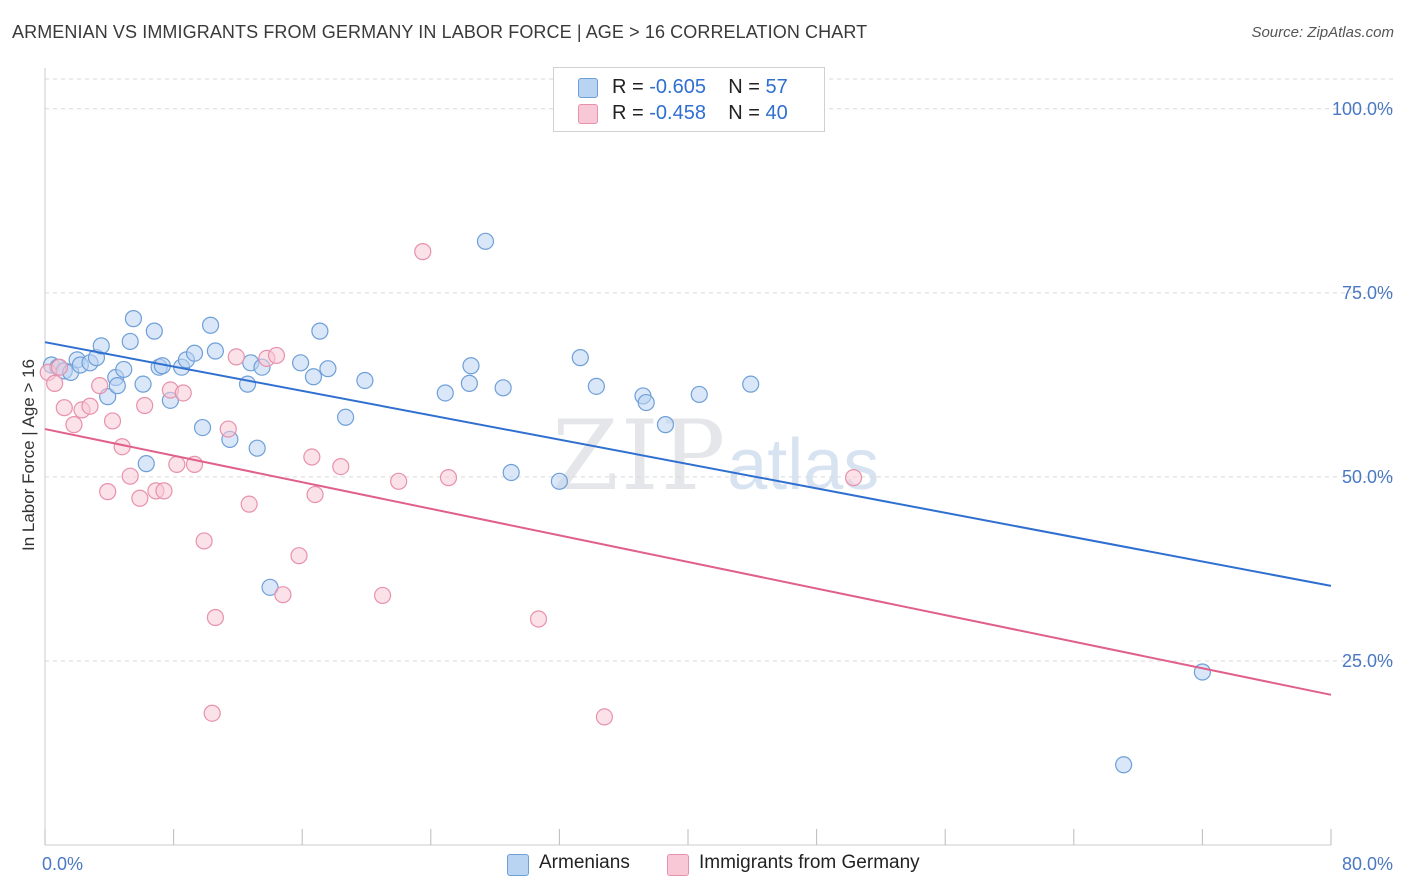 The width and height of the screenshot is (1406, 892). I want to click on x-tick-label-min: 0.0%, so click(62, 864).